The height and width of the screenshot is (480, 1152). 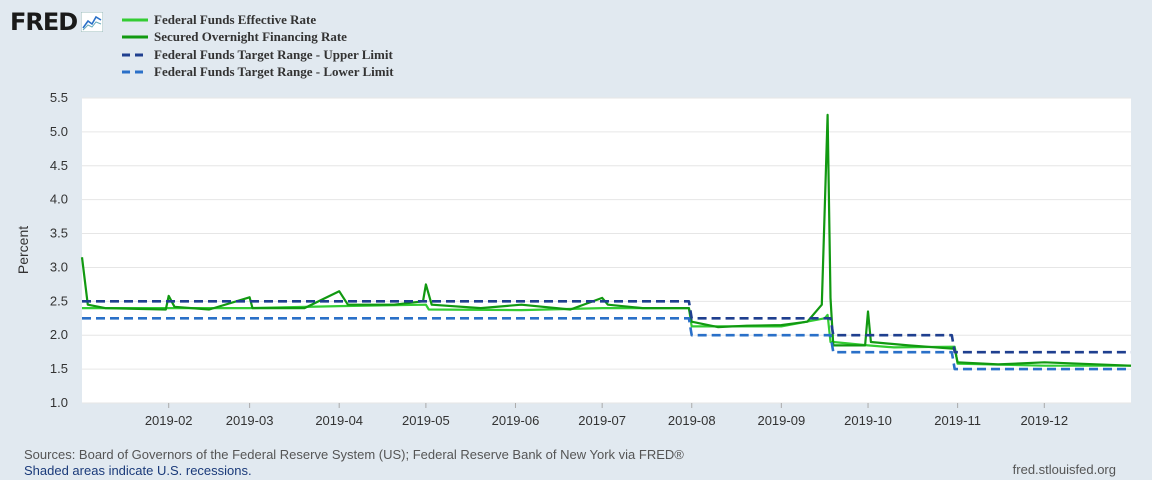 I want to click on legend-item-upper: Federal Funds Target Range - Upper Limit, so click(x=258, y=55).